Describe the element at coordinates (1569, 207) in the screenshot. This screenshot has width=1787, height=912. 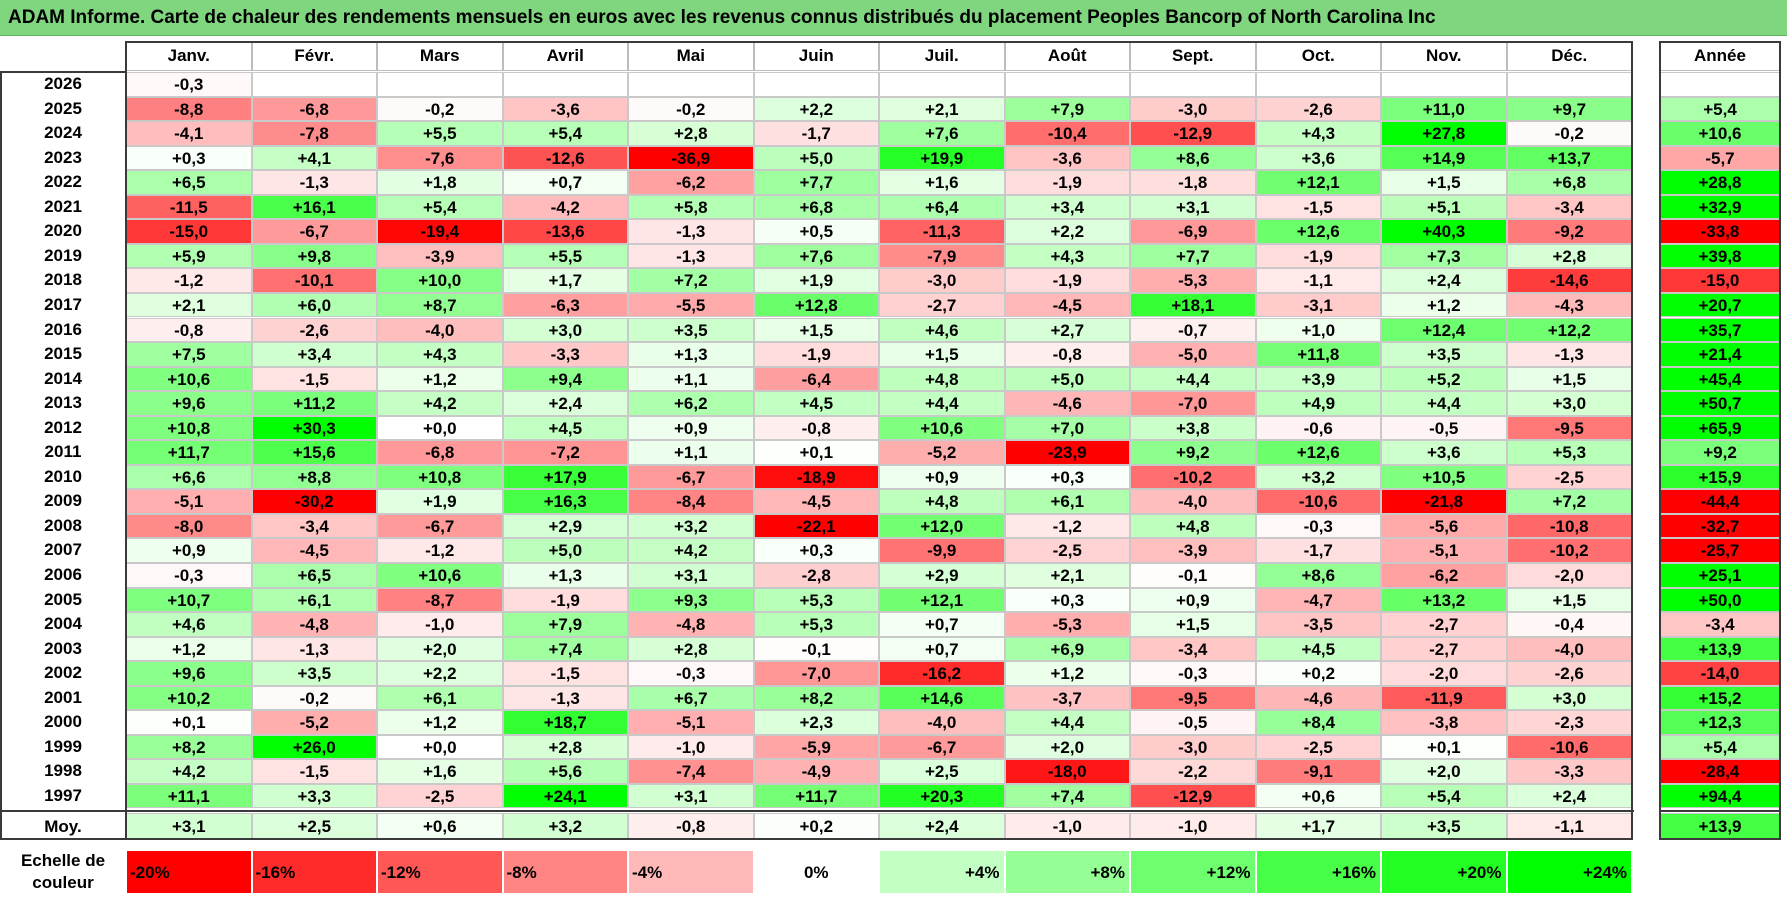
I see `heatmap-cell: -3,4` at that location.